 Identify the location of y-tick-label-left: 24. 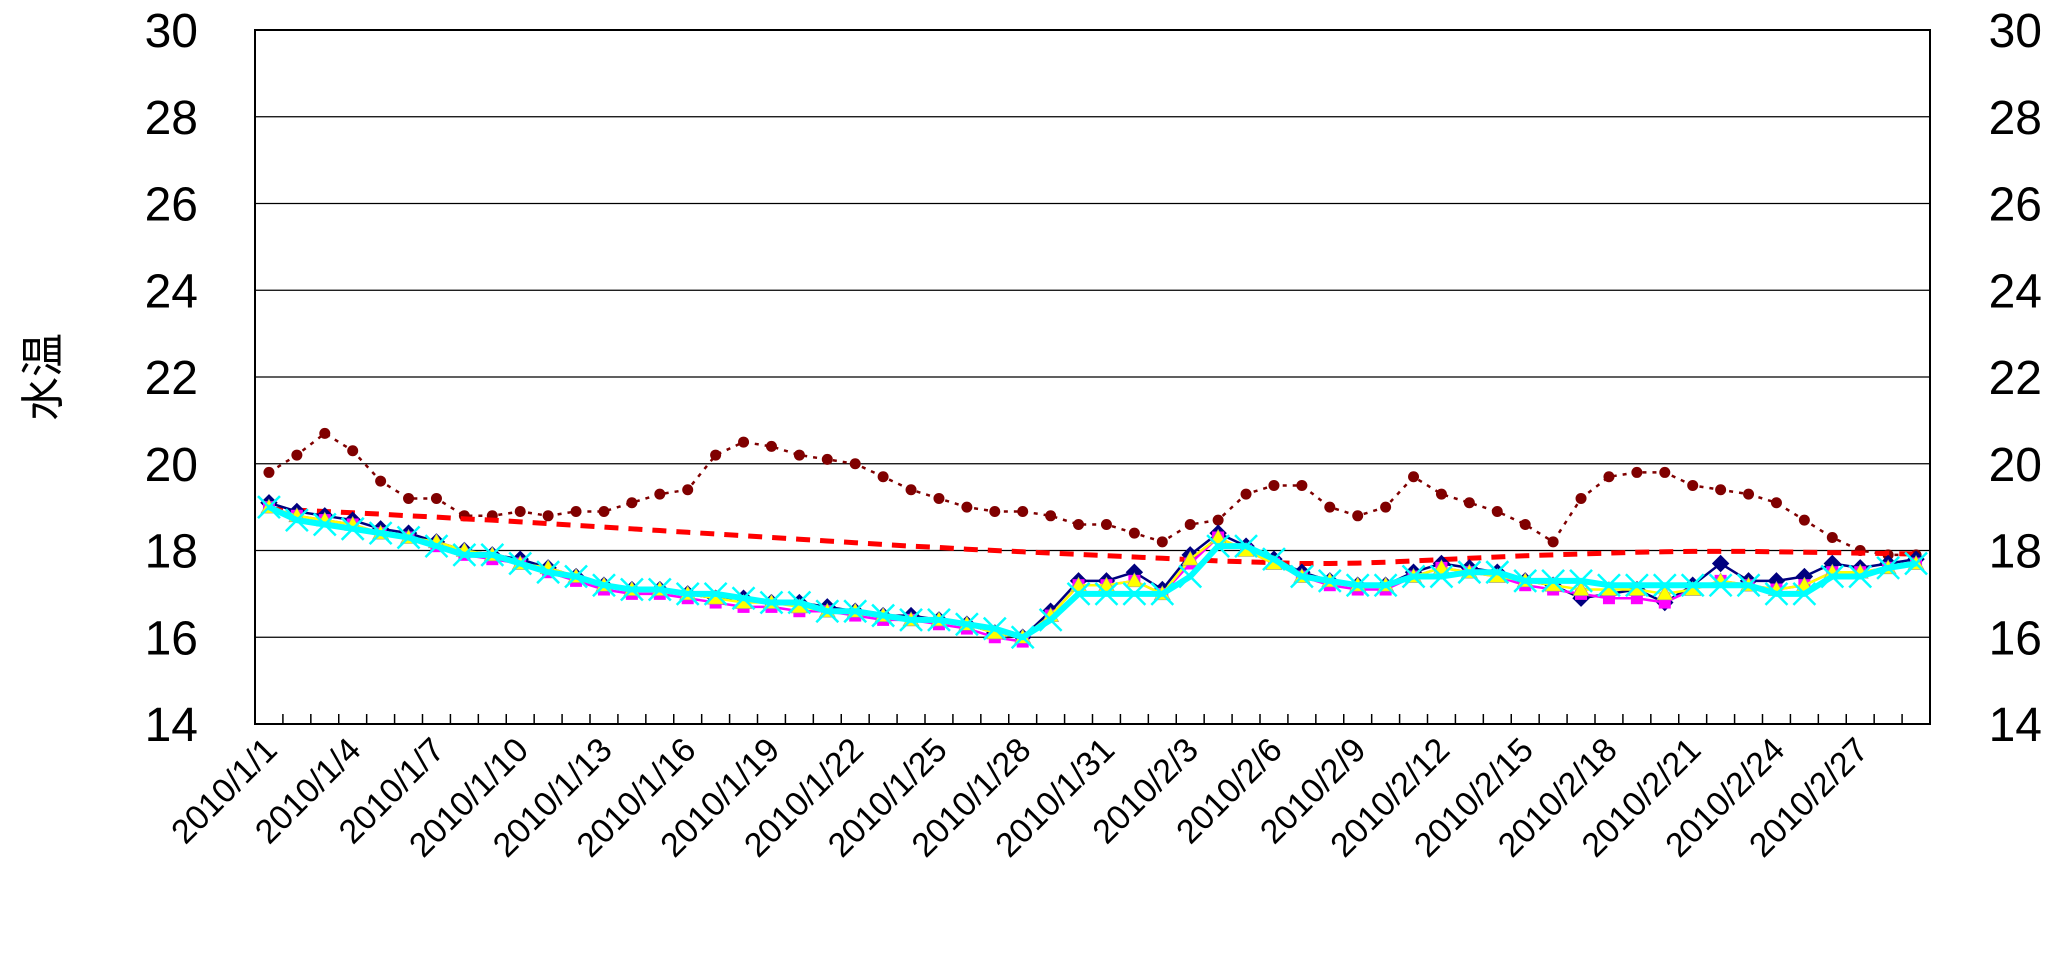
(171, 291).